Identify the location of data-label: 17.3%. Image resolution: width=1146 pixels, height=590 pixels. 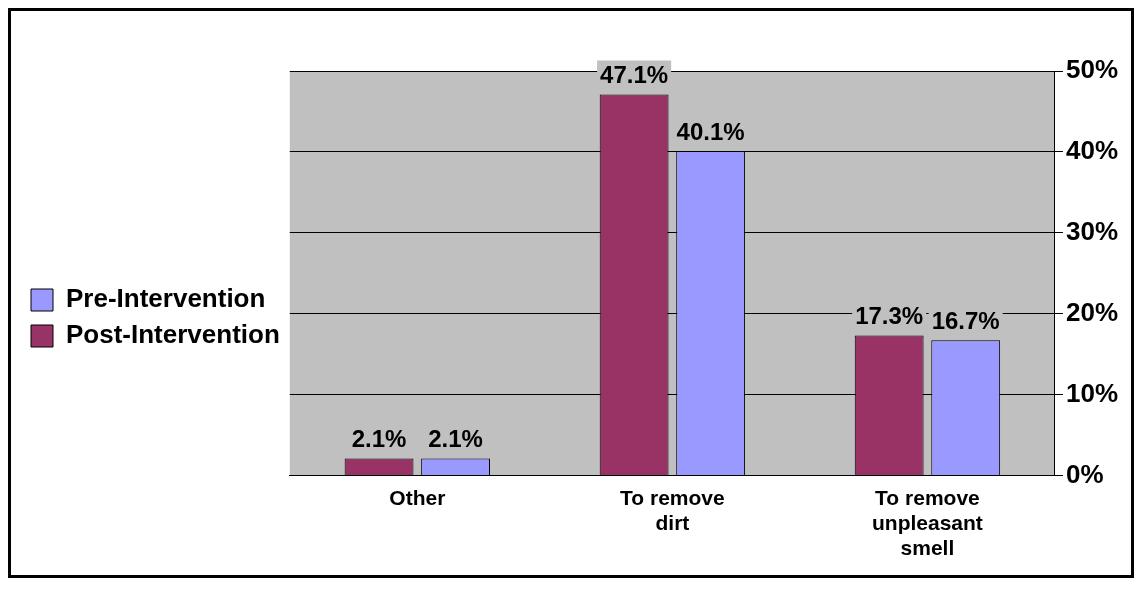
(889, 316).